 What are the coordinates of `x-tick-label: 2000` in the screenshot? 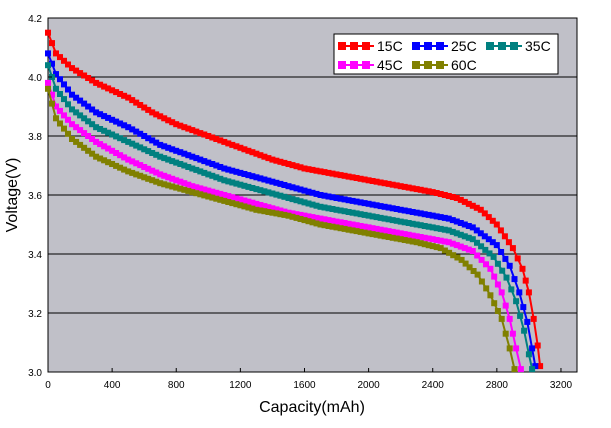 It's located at (368, 385).